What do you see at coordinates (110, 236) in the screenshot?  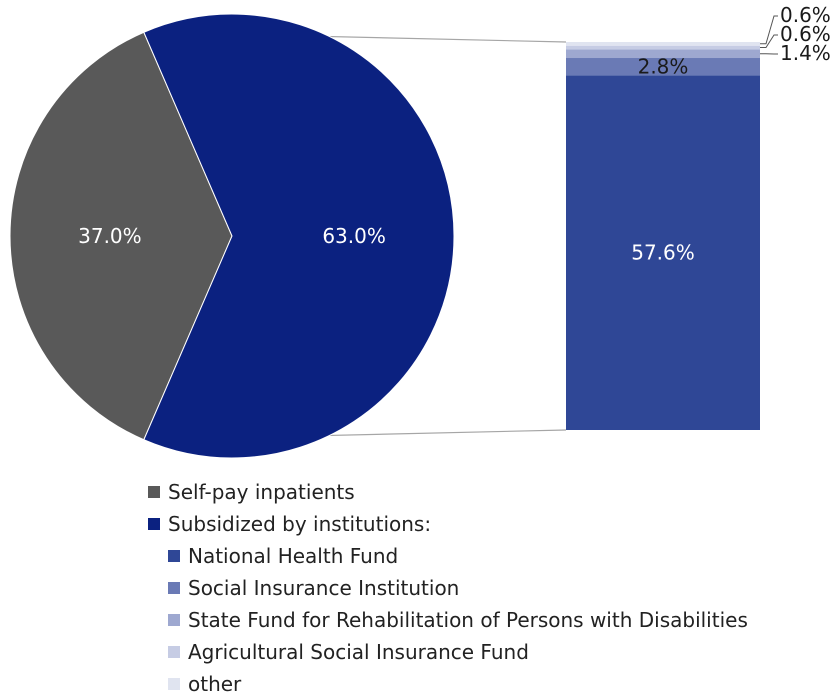 I see `pie-label-self-pay-inpatients: 37.0%` at bounding box center [110, 236].